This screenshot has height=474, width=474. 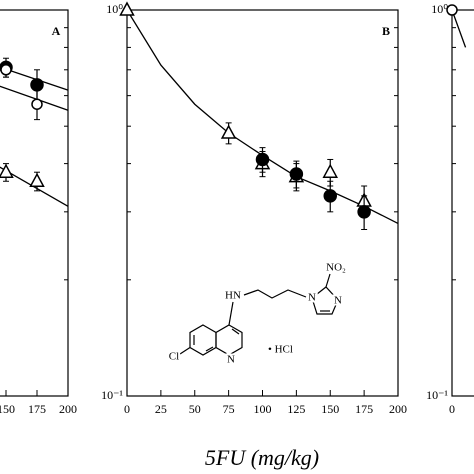 I want to click on x-tick-label: 25, so click(x=161, y=409).